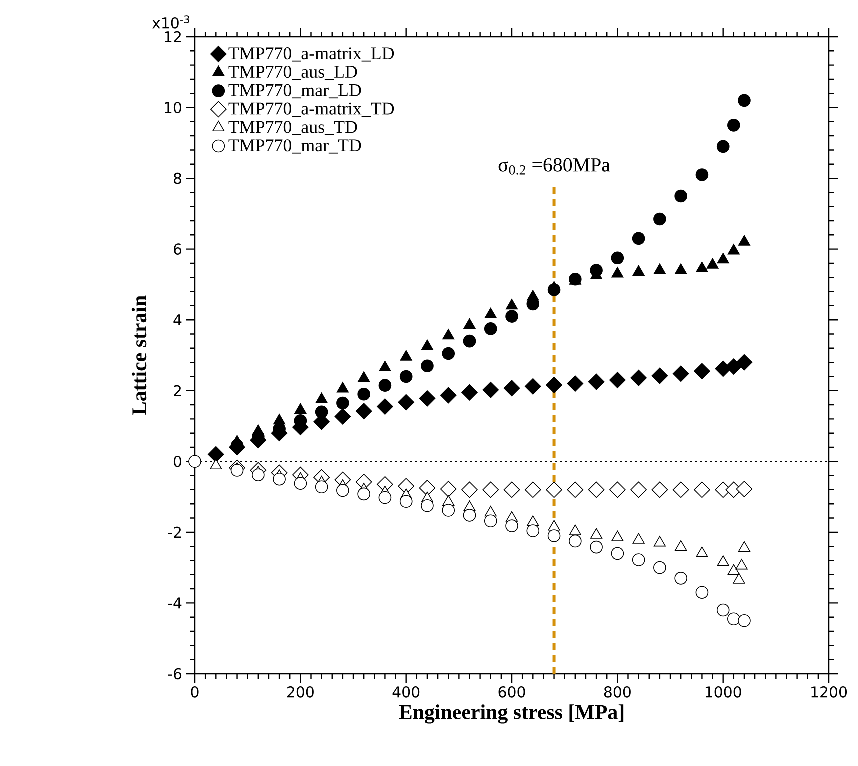 The height and width of the screenshot is (766, 858). I want to click on legend-label: TMP770_a-matrix_TD, so click(311, 109).